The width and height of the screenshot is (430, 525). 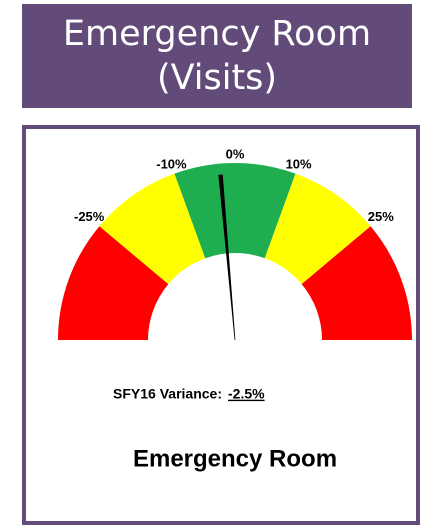 What do you see at coordinates (167, 394) in the screenshot?
I see `caption: SFY16 Variance:` at bounding box center [167, 394].